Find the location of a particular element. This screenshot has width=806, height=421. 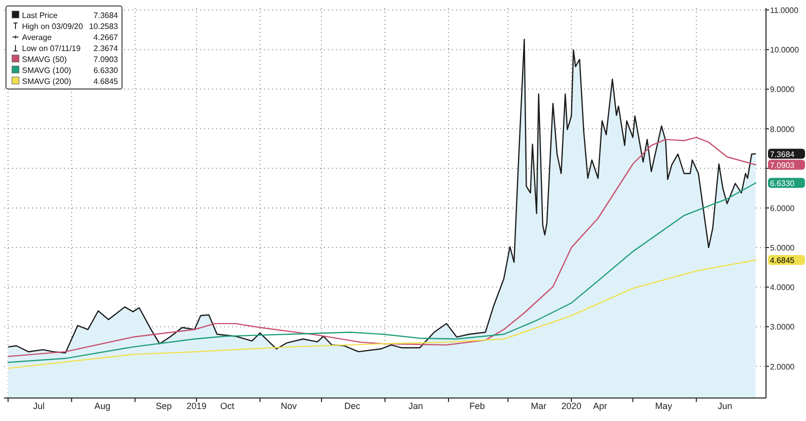

data-label: 7.0903 is located at coordinates (783, 165).